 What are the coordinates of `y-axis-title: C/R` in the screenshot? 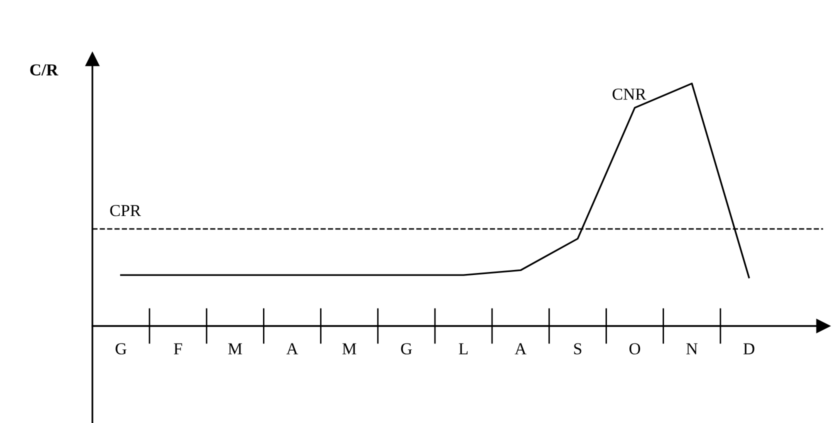 It's located at (44, 70).